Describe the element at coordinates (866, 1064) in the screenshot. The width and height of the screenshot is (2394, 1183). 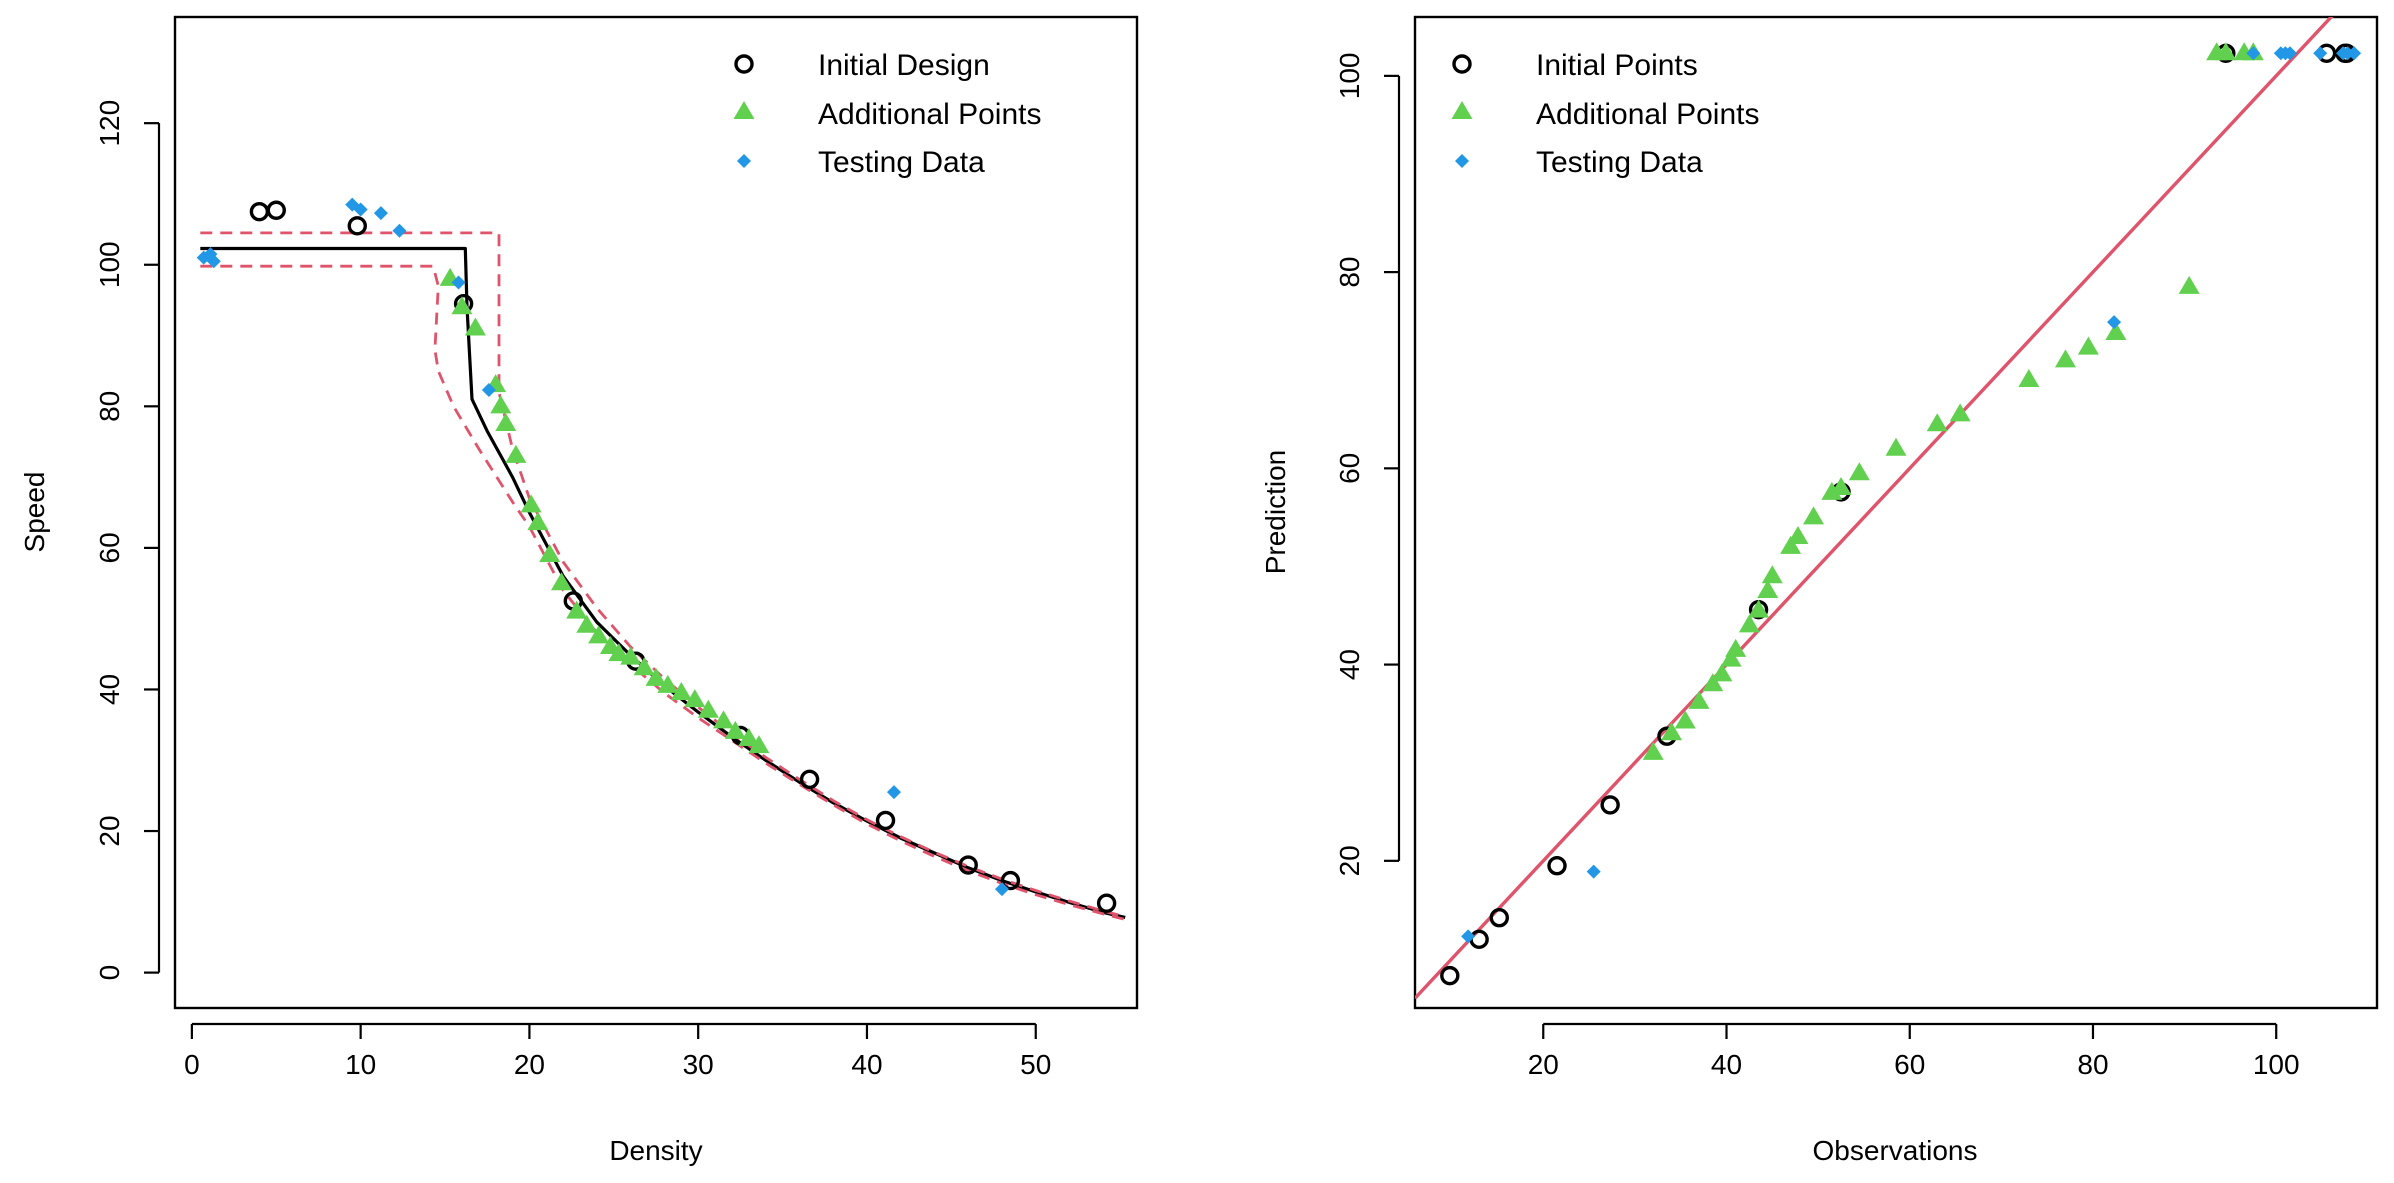
I see `left-x-tick-label: 40` at that location.